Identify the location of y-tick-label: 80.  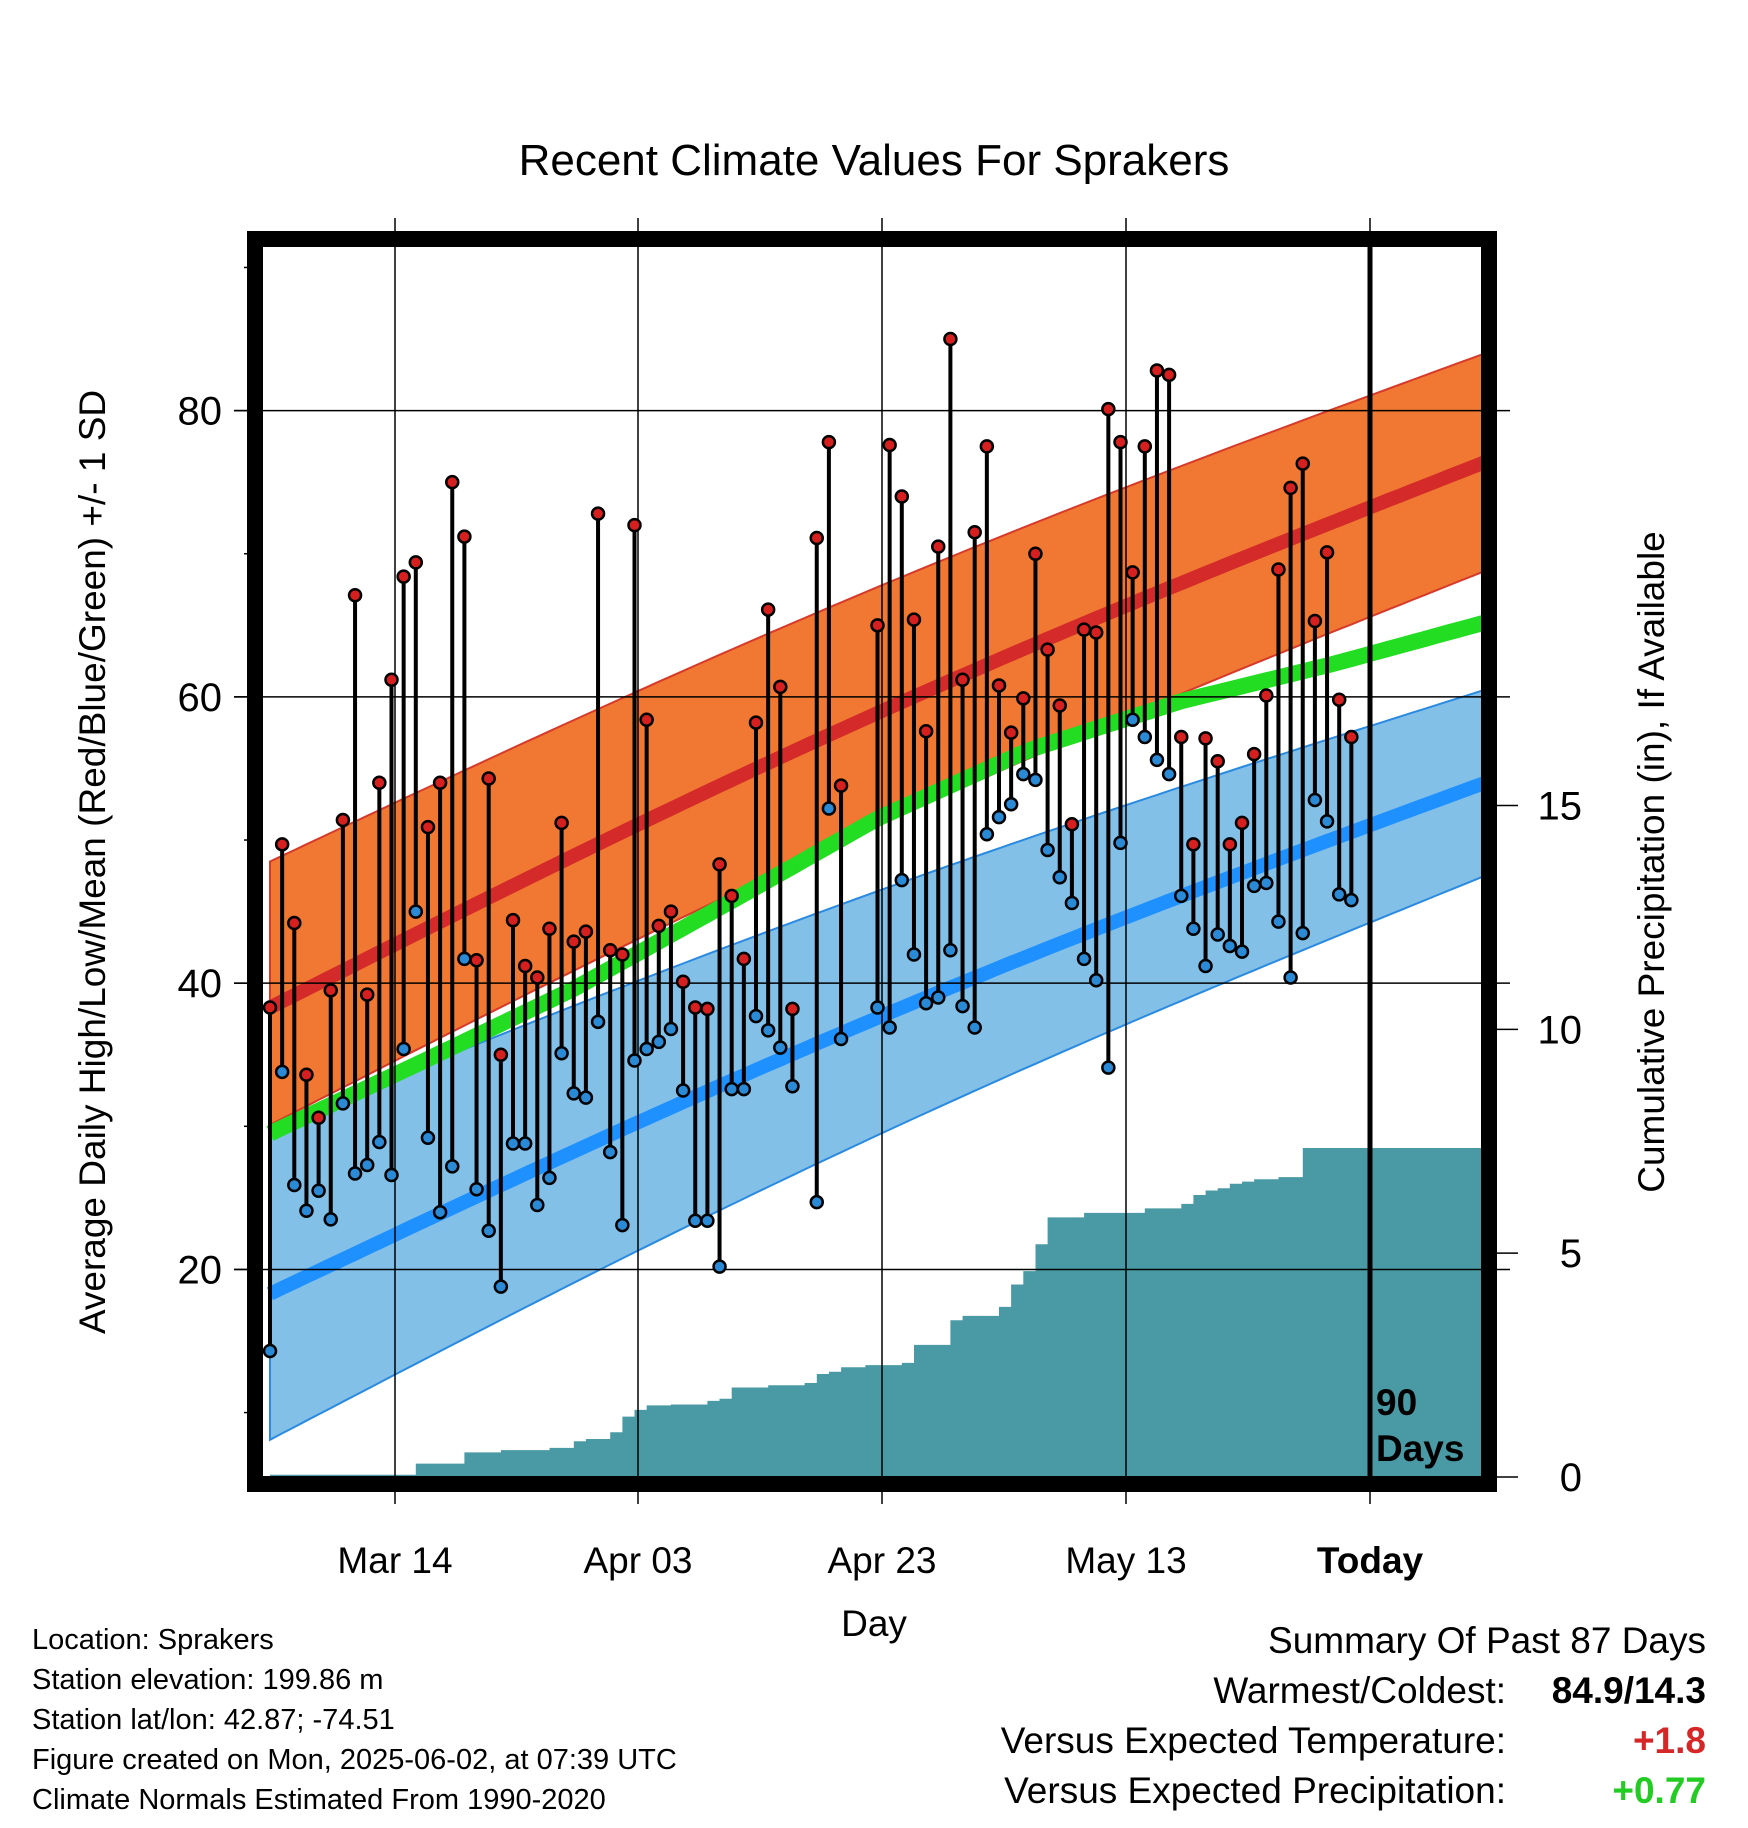
(200, 412).